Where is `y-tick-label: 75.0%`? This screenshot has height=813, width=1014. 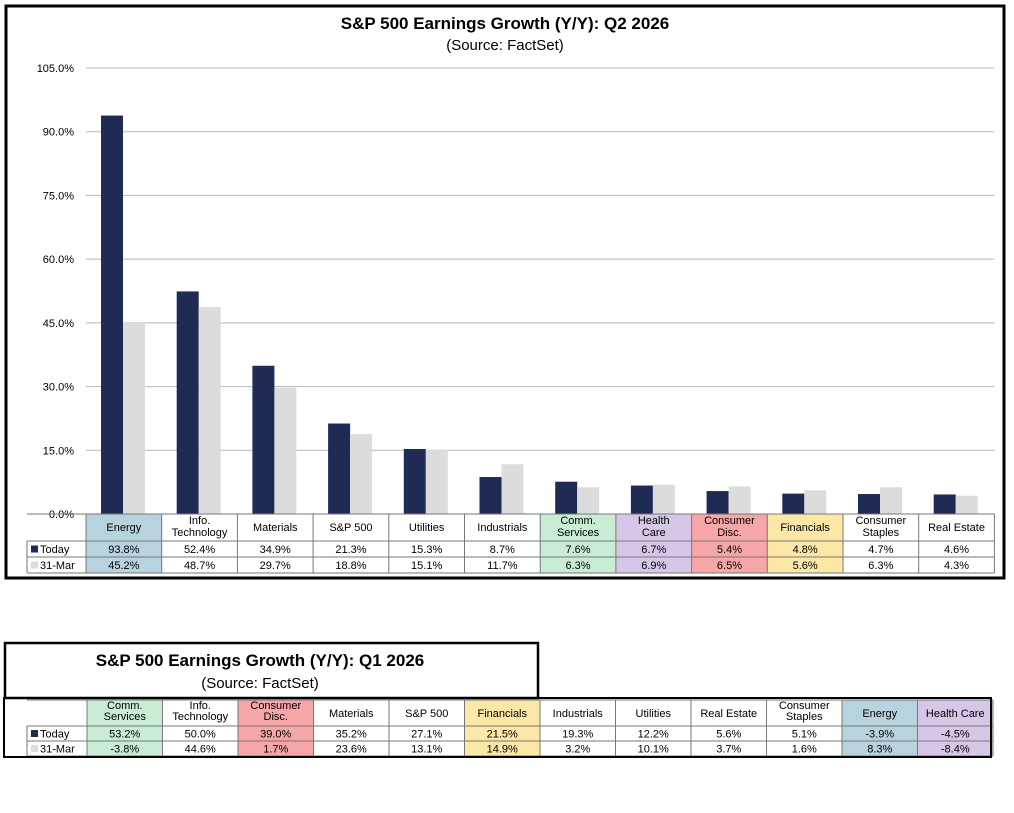
y-tick-label: 75.0% is located at coordinates (58, 196).